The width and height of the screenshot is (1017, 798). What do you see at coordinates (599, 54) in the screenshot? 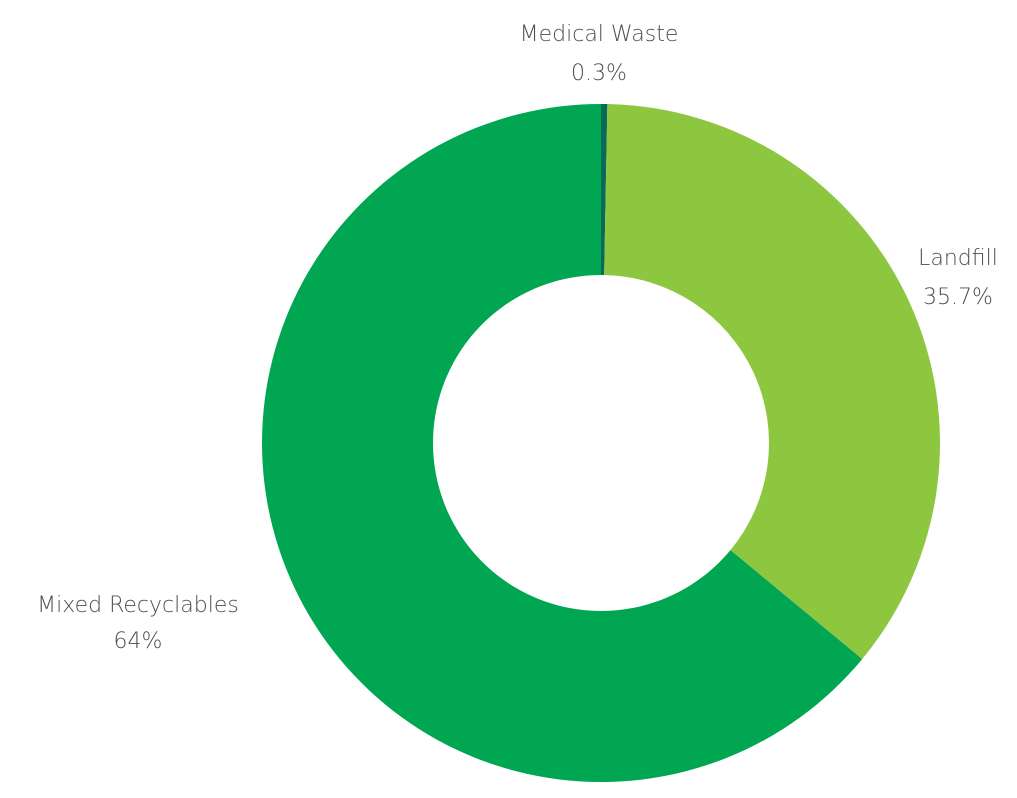
I see `label-medical-waste: Medical Waste 0.3%` at bounding box center [599, 54].